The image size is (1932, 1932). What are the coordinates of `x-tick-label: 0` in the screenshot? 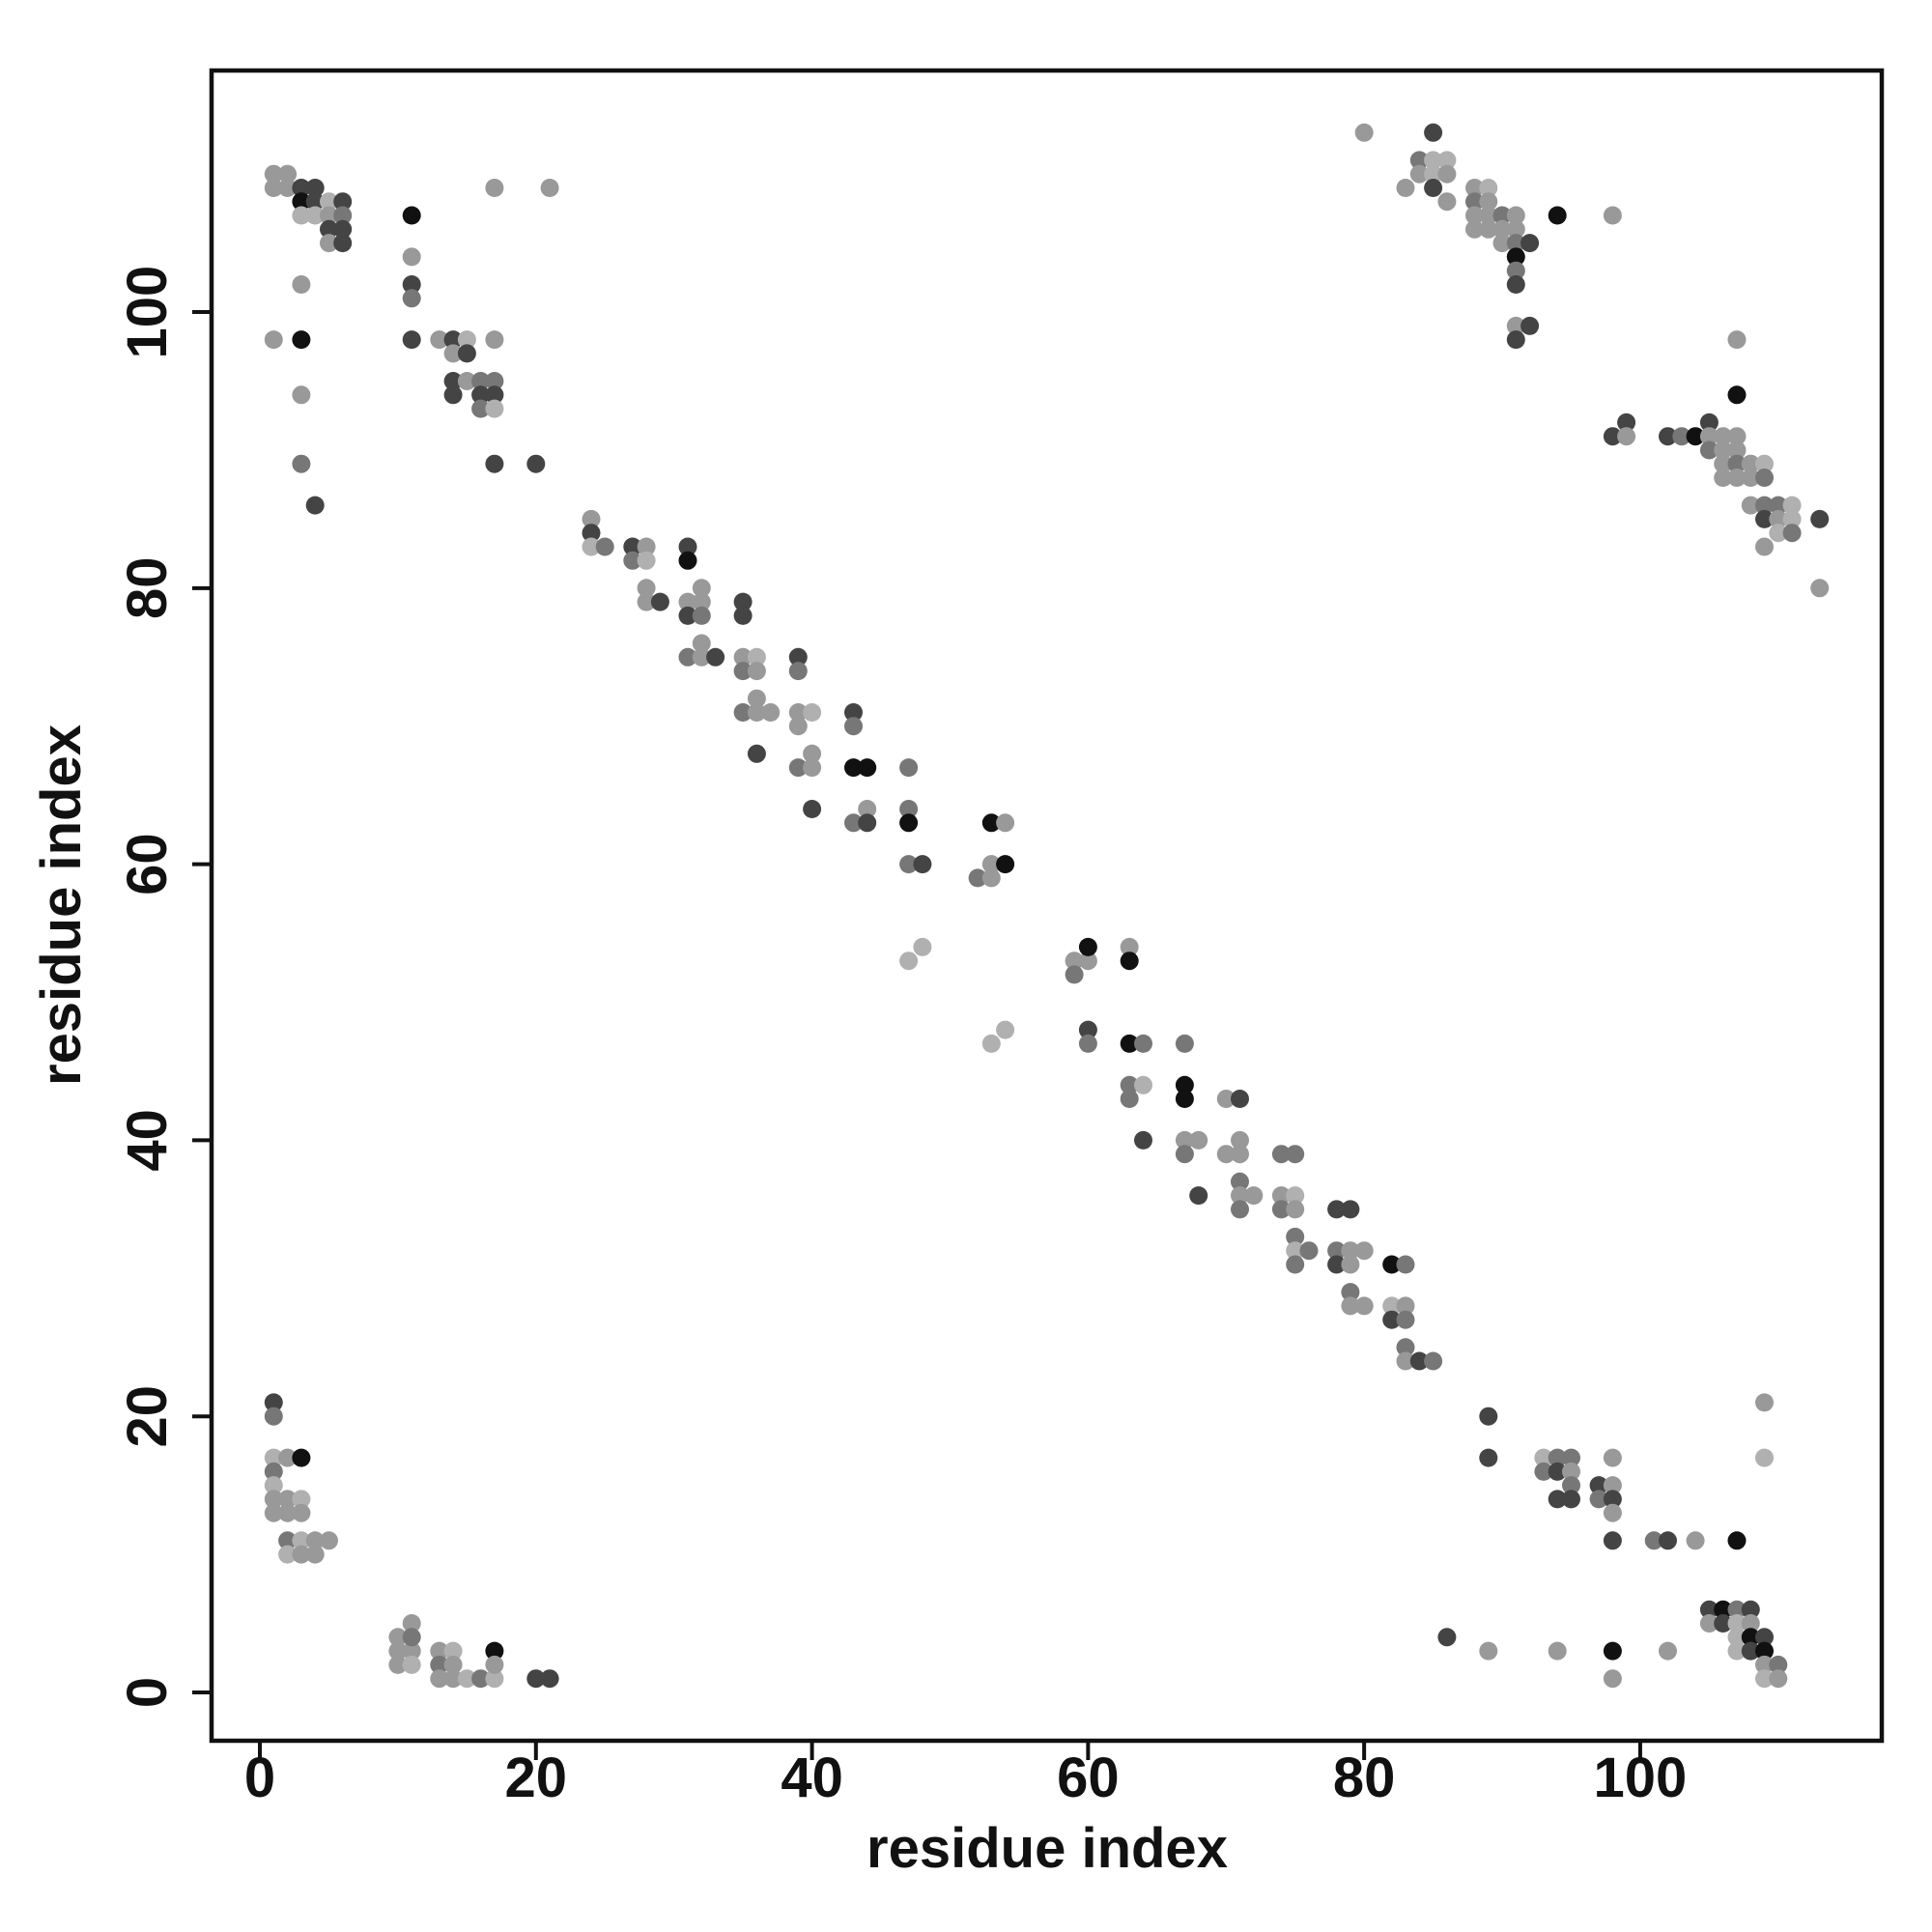 It's located at (259, 1778).